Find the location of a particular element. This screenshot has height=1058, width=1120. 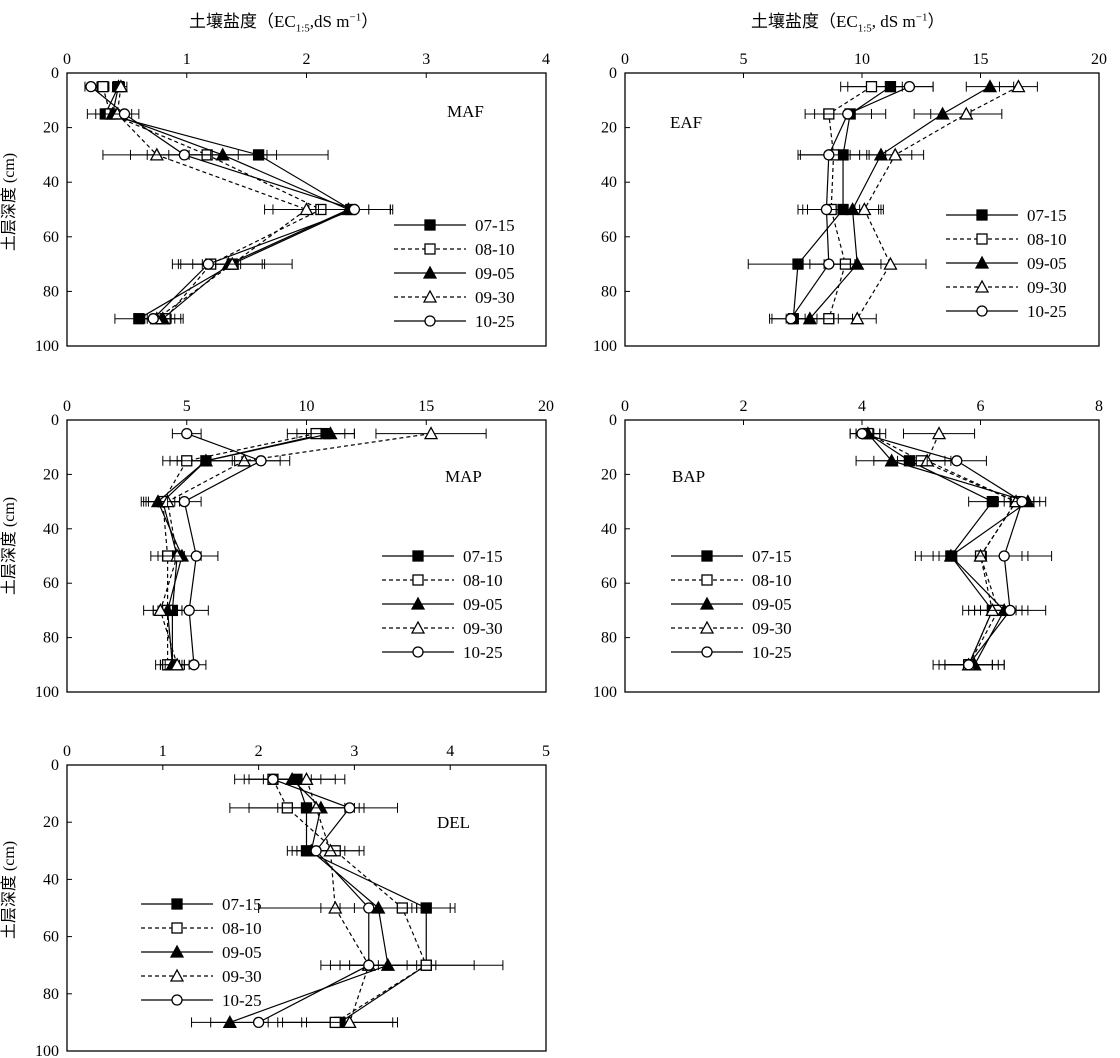

y-tick-label-bap-3: 60 is located at coordinates (609, 583).